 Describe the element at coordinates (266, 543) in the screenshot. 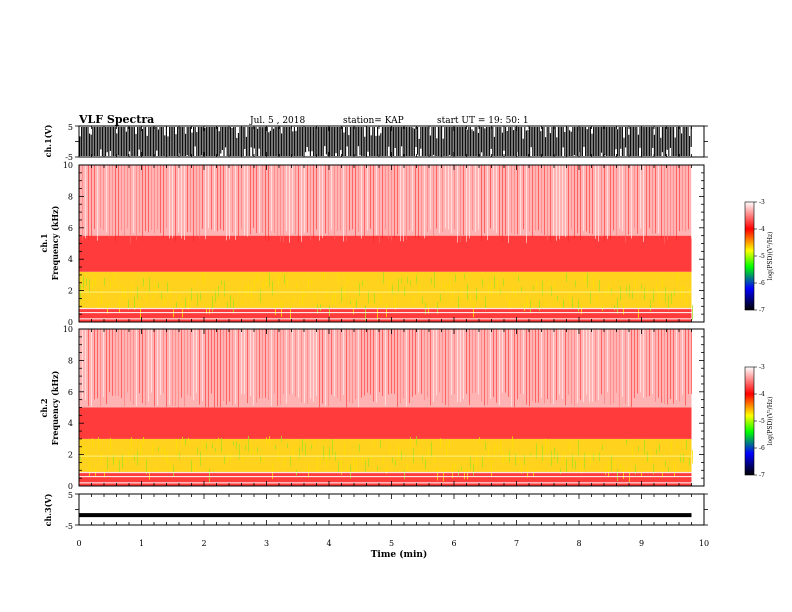

I see `x-tick-label: 3` at that location.